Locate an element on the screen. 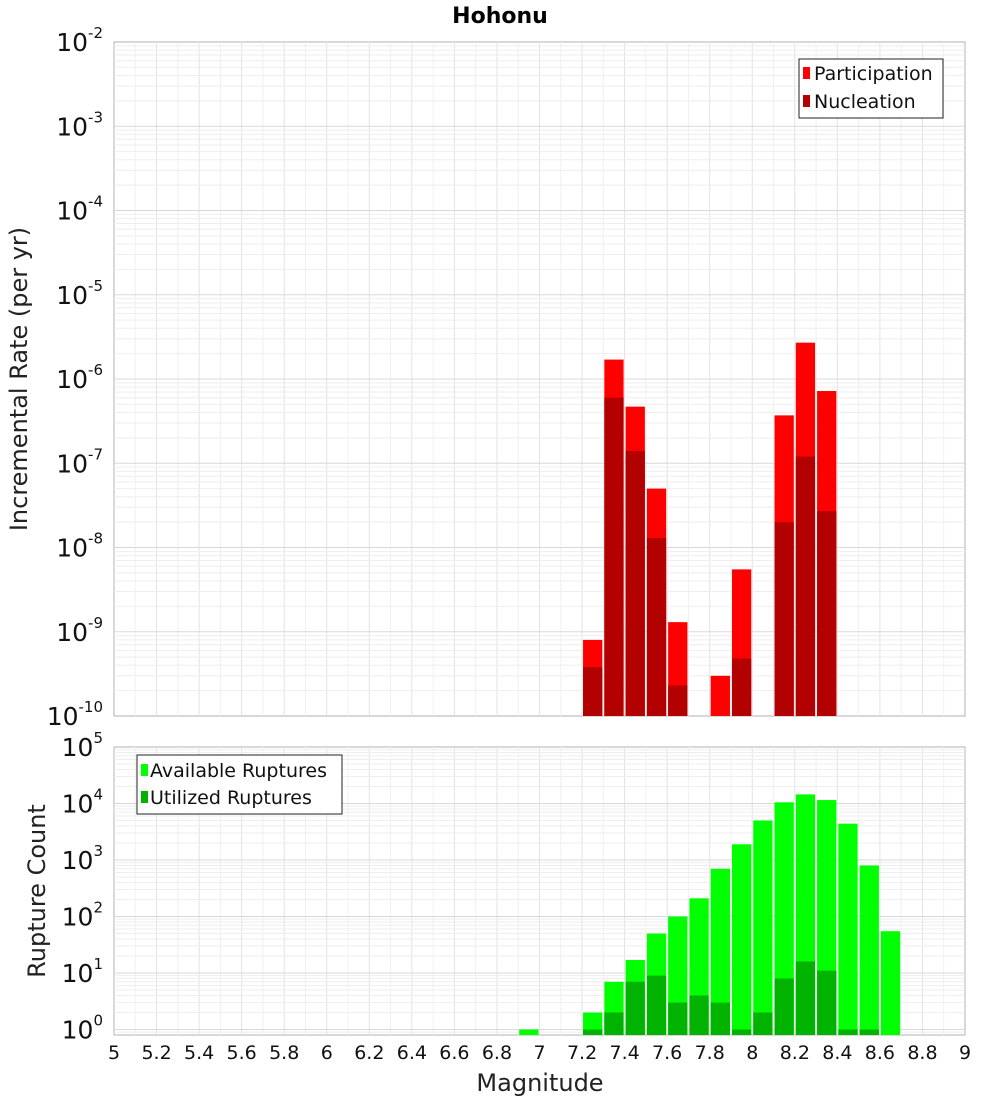 This screenshot has width=1000, height=1100. x-tick-label: 7.6 is located at coordinates (667, 1053).